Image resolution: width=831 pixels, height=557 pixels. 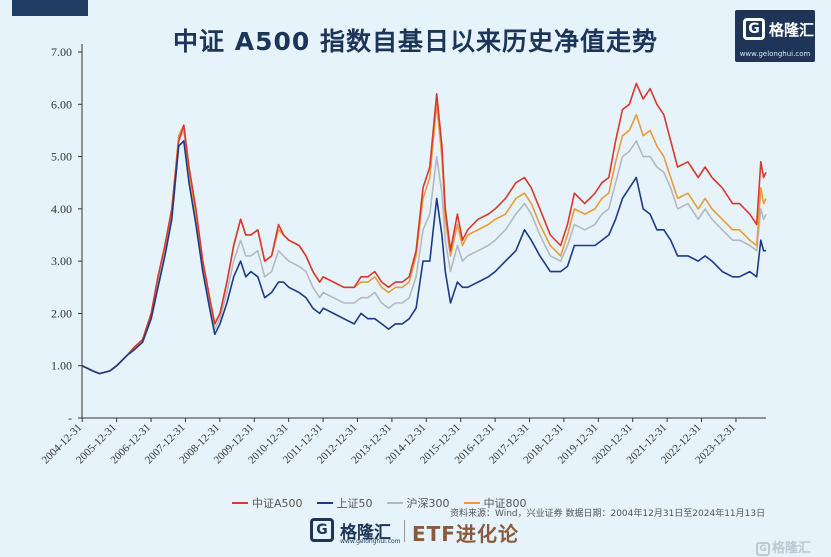 What do you see at coordinates (754, 29) in the screenshot?
I see `logo-g-icon: G` at bounding box center [754, 29].